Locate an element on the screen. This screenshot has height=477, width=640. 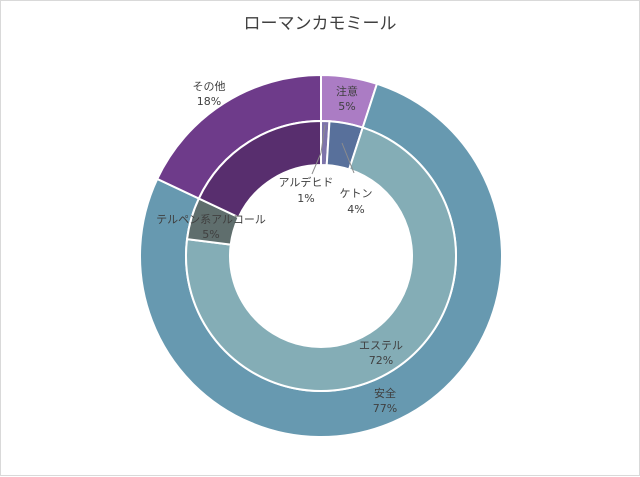
label-inner-ketone-value: 4% is located at coordinates (355, 209).